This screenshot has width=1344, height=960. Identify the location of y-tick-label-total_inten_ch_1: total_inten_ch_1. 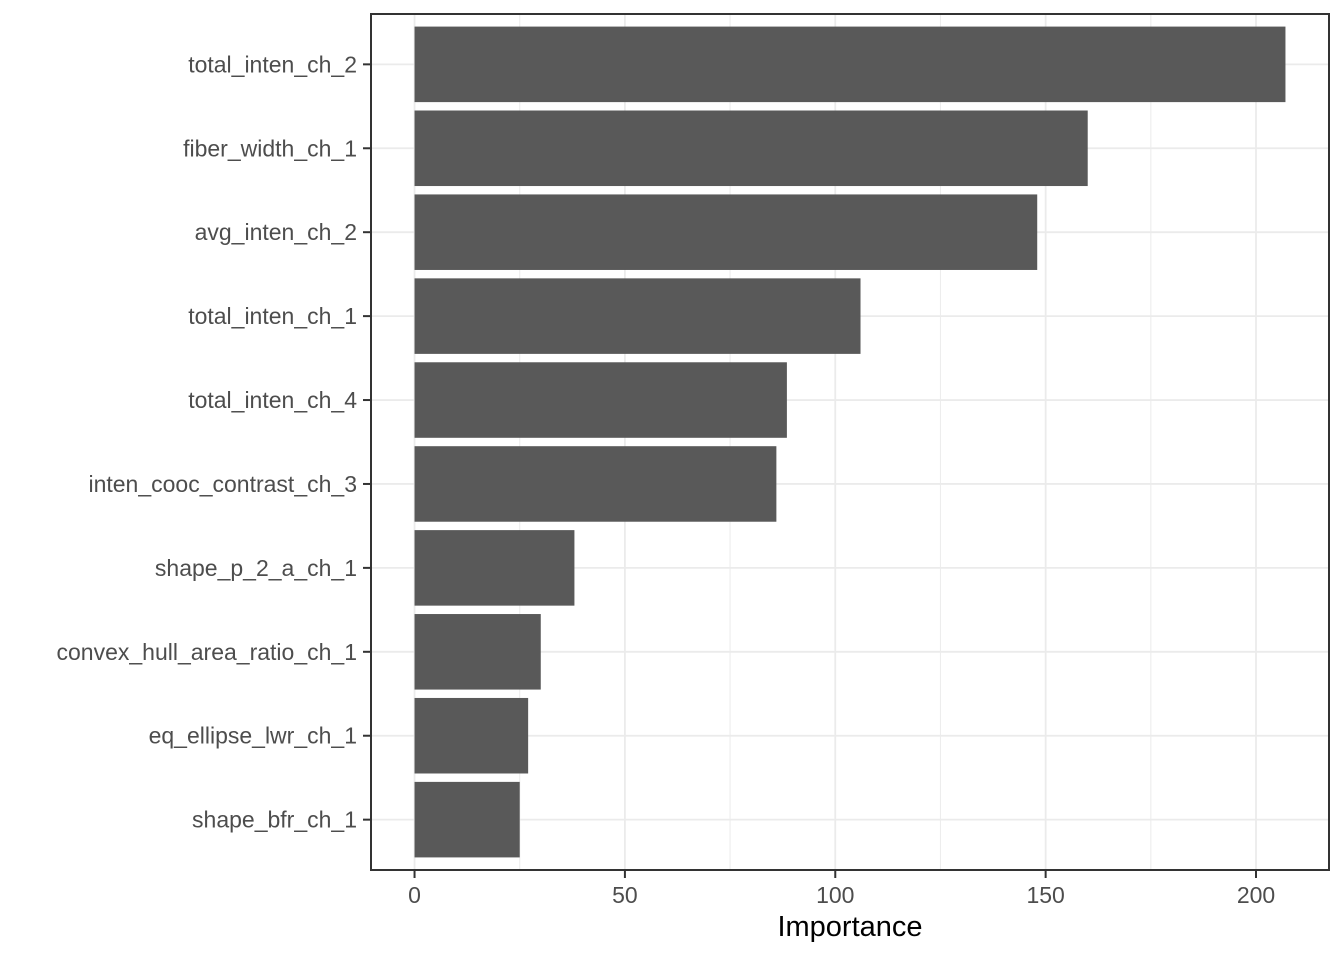
(272, 316).